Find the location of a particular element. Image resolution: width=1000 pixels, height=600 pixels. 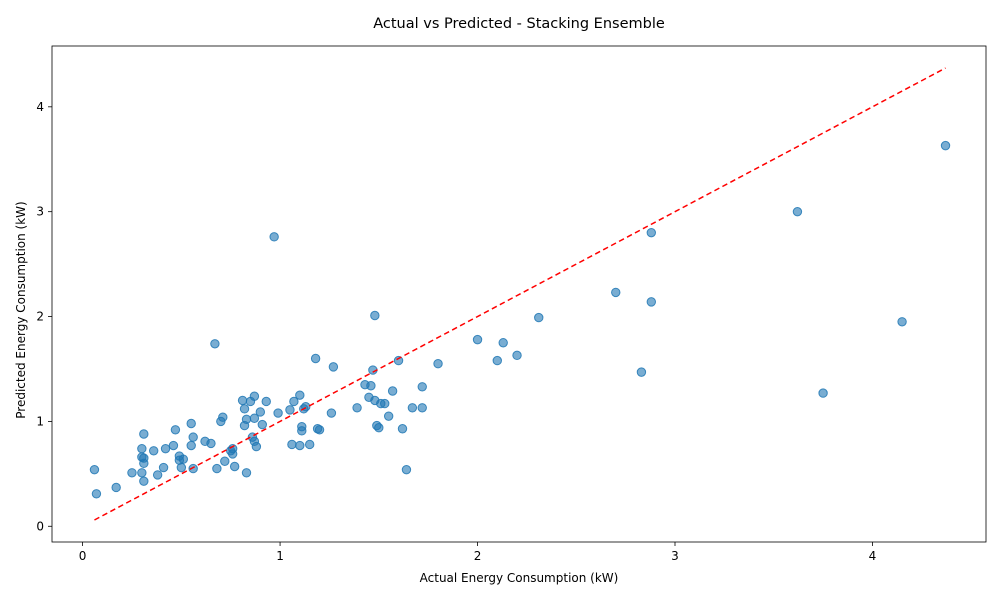

chart-title: Actual vs Predicted - Stacking Ensemble is located at coordinates (519, 24).